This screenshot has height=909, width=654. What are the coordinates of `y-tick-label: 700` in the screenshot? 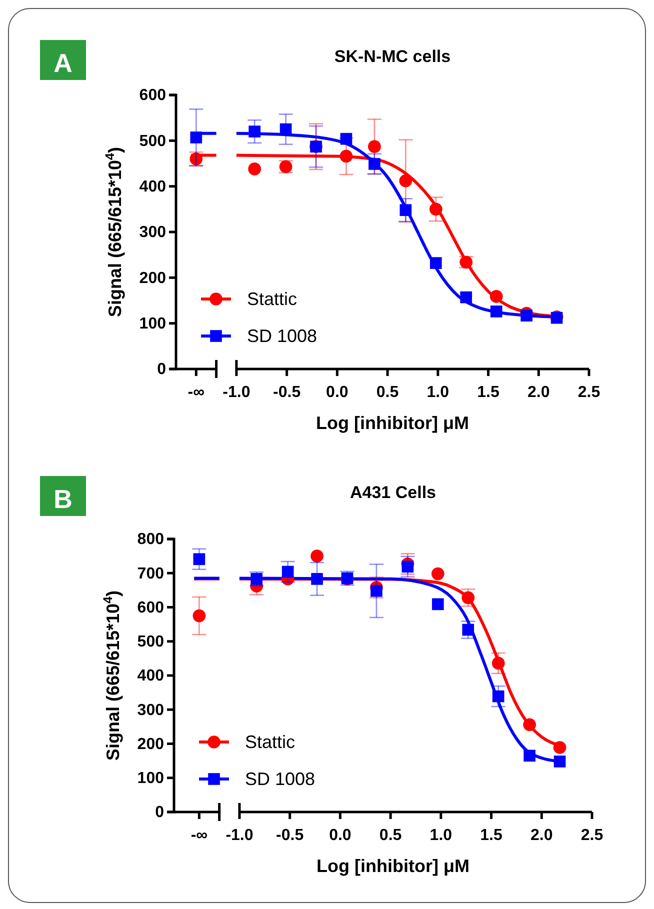 It's located at (150, 573).